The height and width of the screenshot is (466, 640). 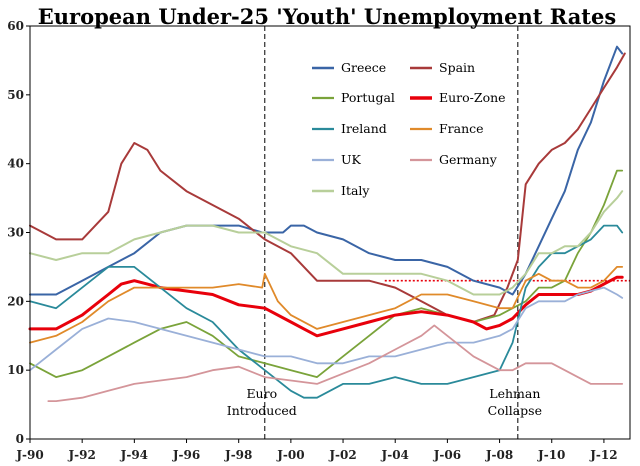 What do you see at coordinates (499, 455) in the screenshot?
I see `x-tick-label: J-08` at bounding box center [499, 455].